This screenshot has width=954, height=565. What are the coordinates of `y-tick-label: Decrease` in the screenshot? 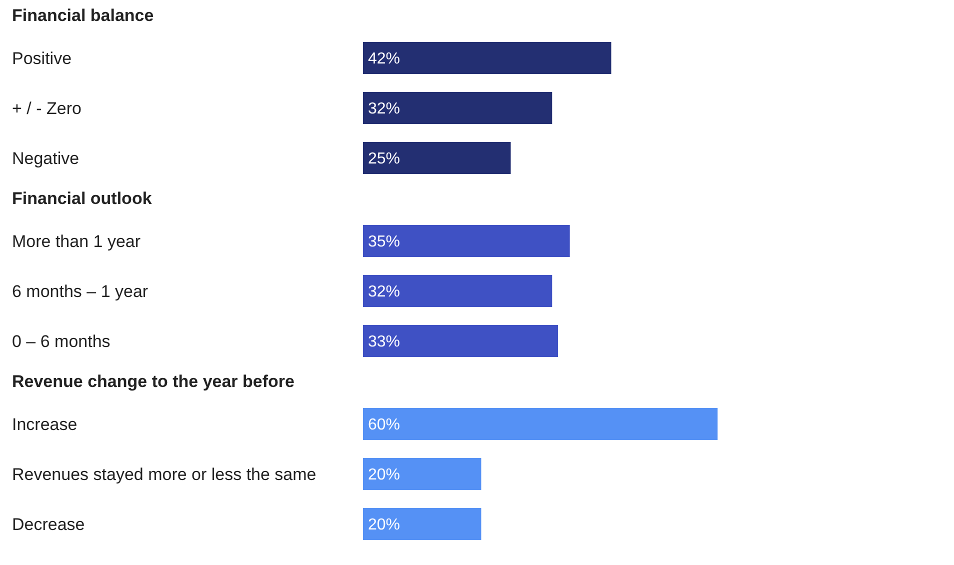 It's located at (48, 524).